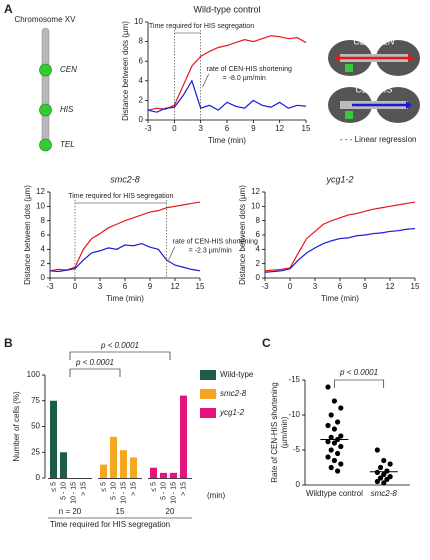  Describe the element at coordinates (125, 179) in the screenshot. I see `chart-title: smc2-8` at that location.